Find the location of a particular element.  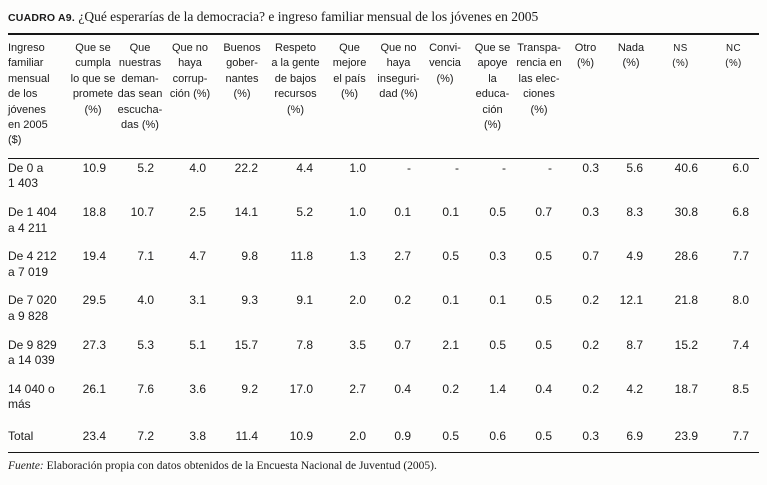

table-cell: 40.6 is located at coordinates (686, 167).